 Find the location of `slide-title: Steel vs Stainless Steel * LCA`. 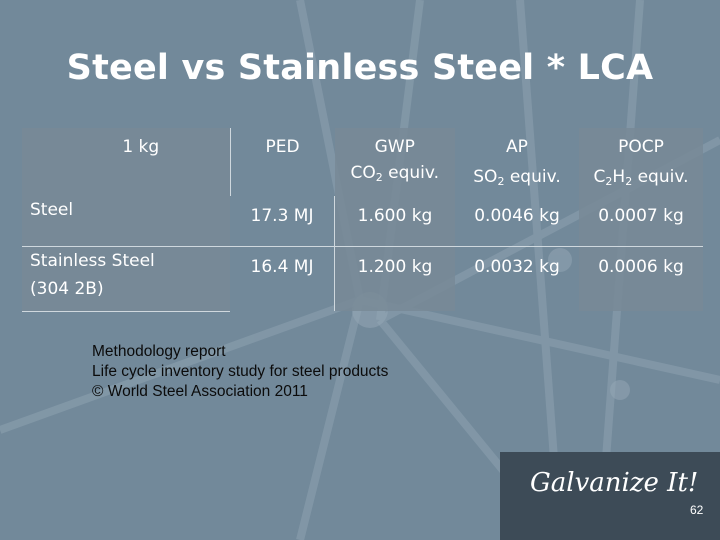

slide-title: Steel vs Stainless Steel * LCA is located at coordinates (360, 68).